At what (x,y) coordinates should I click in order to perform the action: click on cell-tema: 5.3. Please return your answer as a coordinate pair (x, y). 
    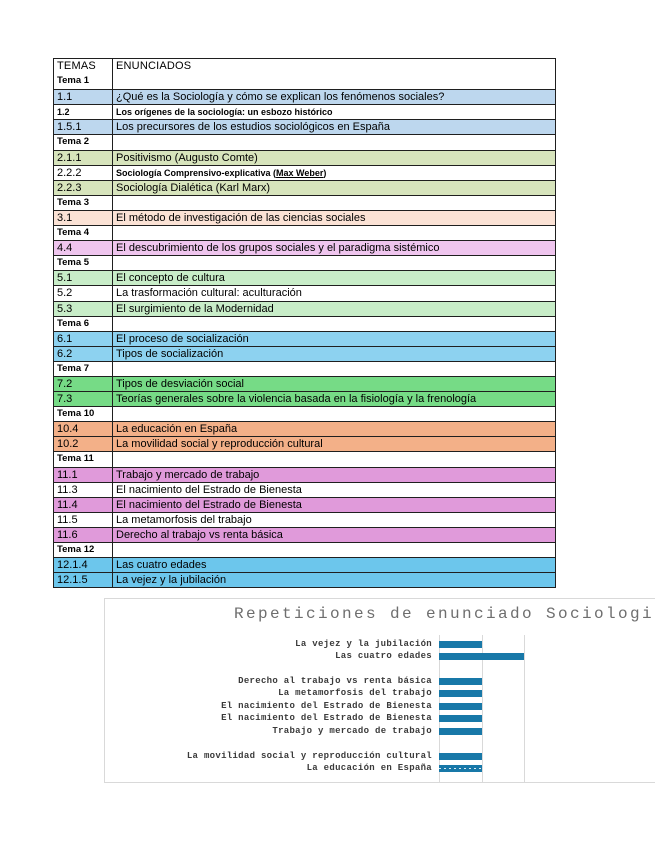
    Looking at the image, I should click on (83, 308).